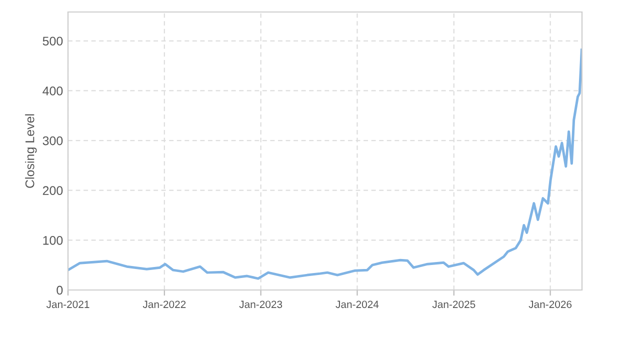 This screenshot has height=350, width=623. Describe the element at coordinates (52, 41) in the screenshot. I see `y-tick-label: 500` at that location.